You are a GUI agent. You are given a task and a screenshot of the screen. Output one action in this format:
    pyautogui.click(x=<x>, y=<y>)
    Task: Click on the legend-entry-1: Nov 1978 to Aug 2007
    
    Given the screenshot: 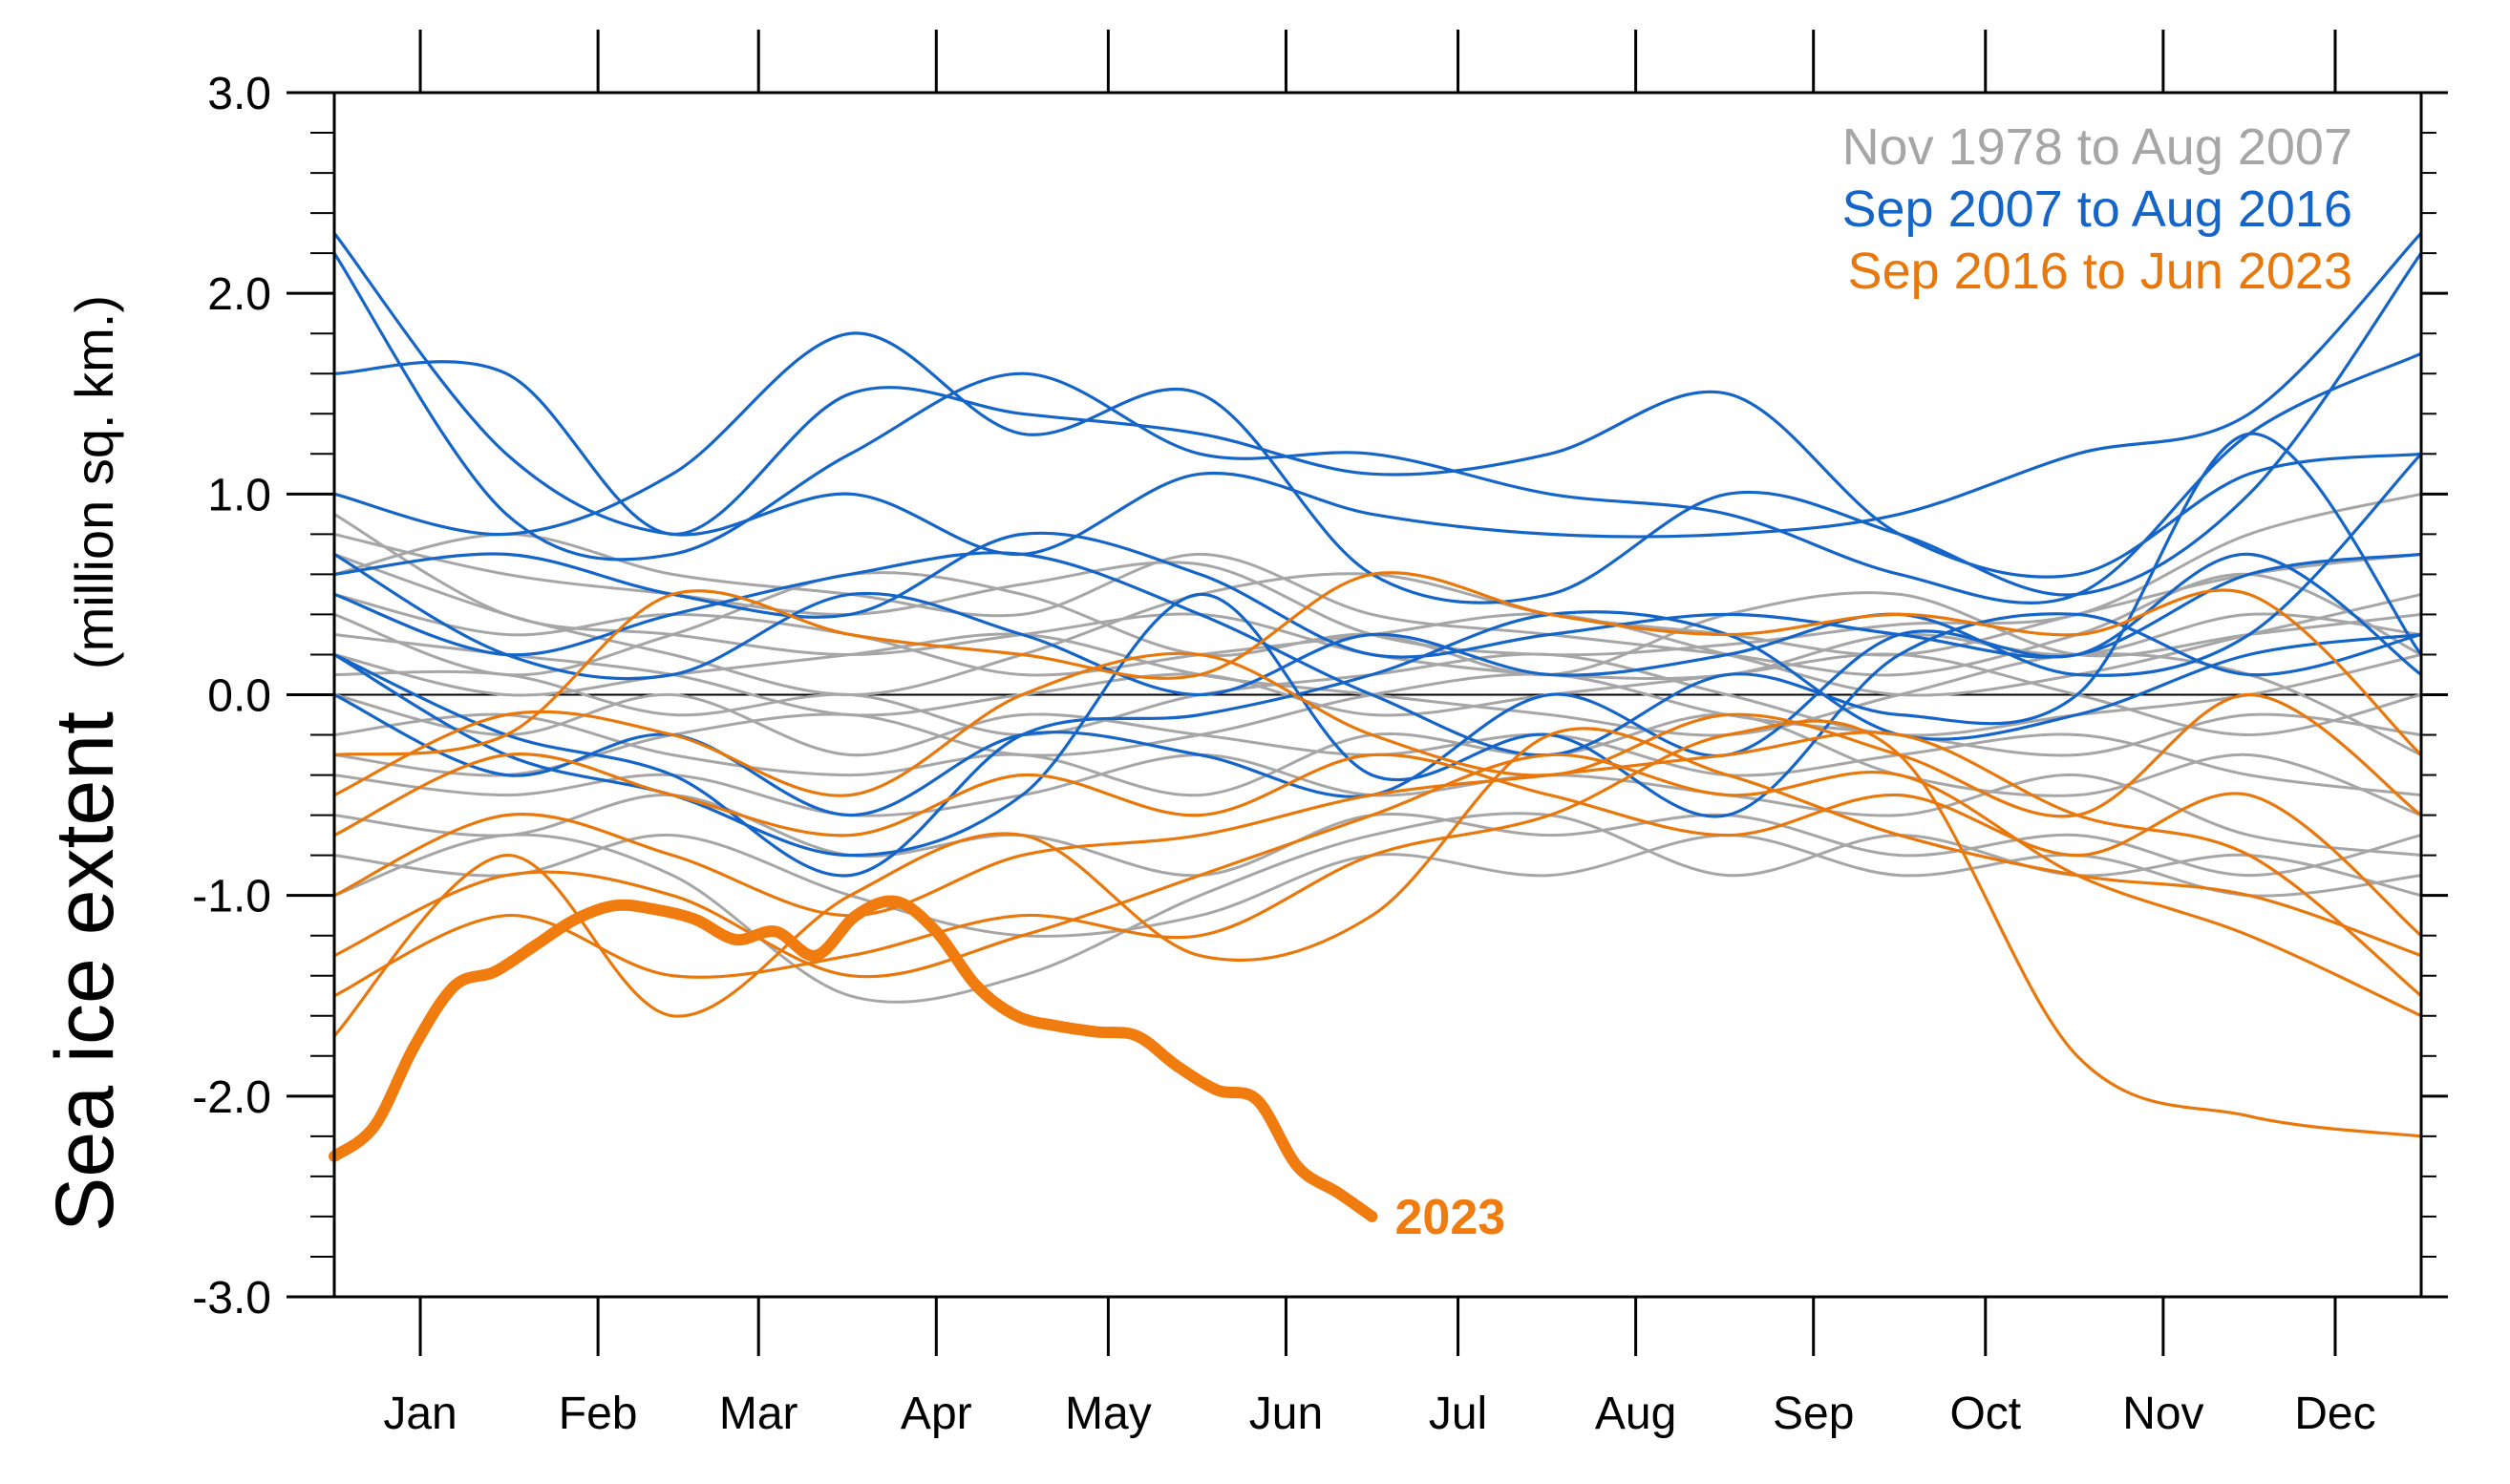 What is the action you would take?
    pyautogui.click(x=2097, y=147)
    